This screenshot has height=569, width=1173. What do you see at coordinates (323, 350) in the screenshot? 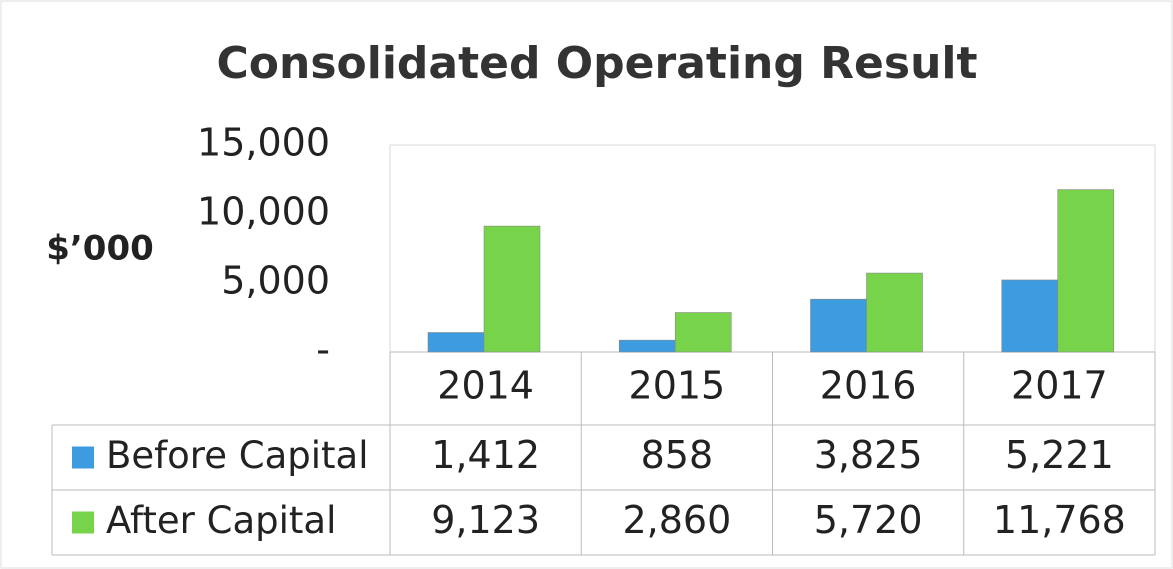
I see `y-tick-label: -` at bounding box center [323, 350].